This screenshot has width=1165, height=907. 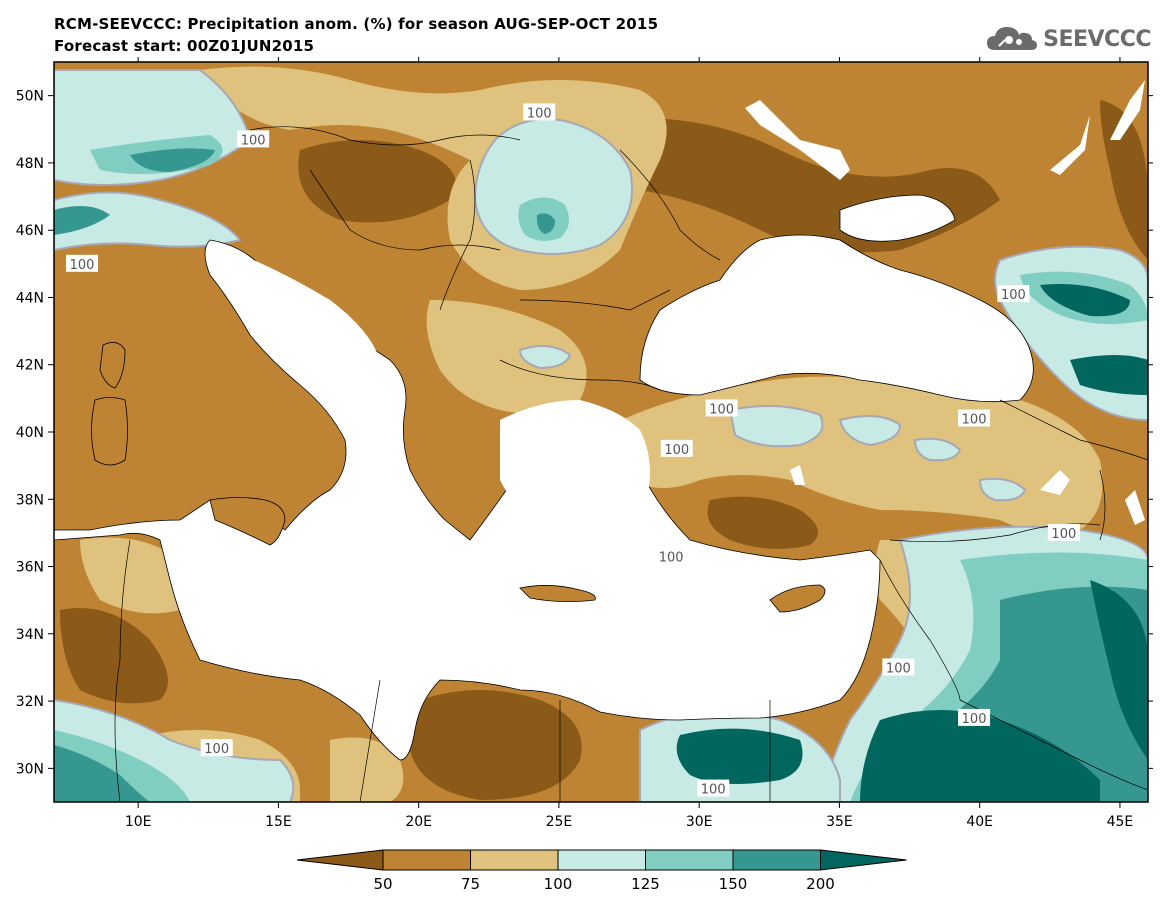 I want to click on lat-tick-label: 40N, so click(x=30, y=433).